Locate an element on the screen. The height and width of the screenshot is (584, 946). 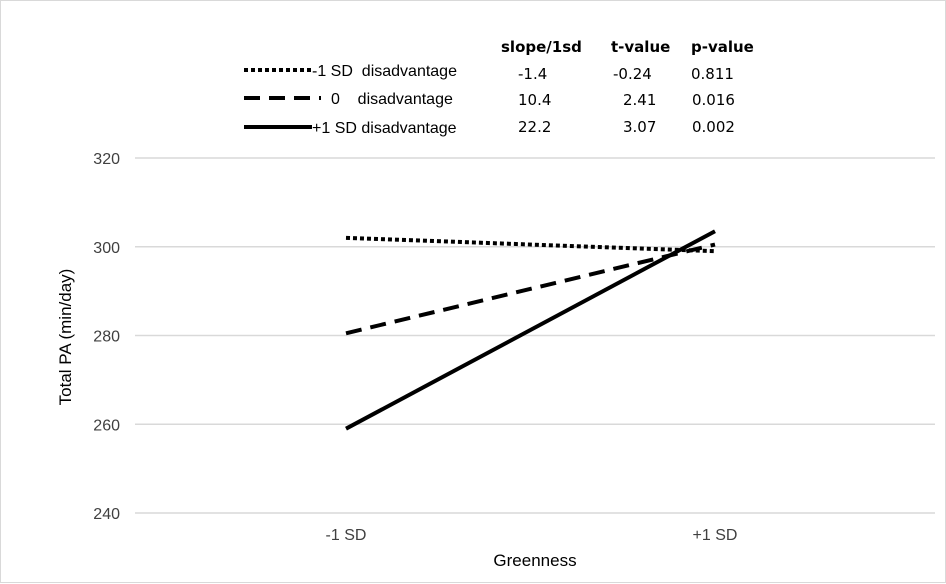
x-tick-label-0: -1 SD is located at coordinates (346, 535).